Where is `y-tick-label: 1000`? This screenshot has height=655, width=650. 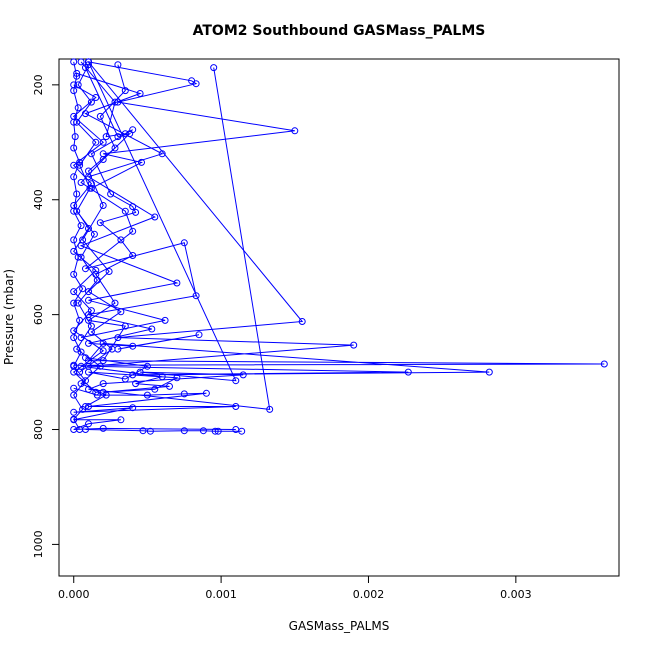 y-tick-label: 1000 is located at coordinates (38, 544).